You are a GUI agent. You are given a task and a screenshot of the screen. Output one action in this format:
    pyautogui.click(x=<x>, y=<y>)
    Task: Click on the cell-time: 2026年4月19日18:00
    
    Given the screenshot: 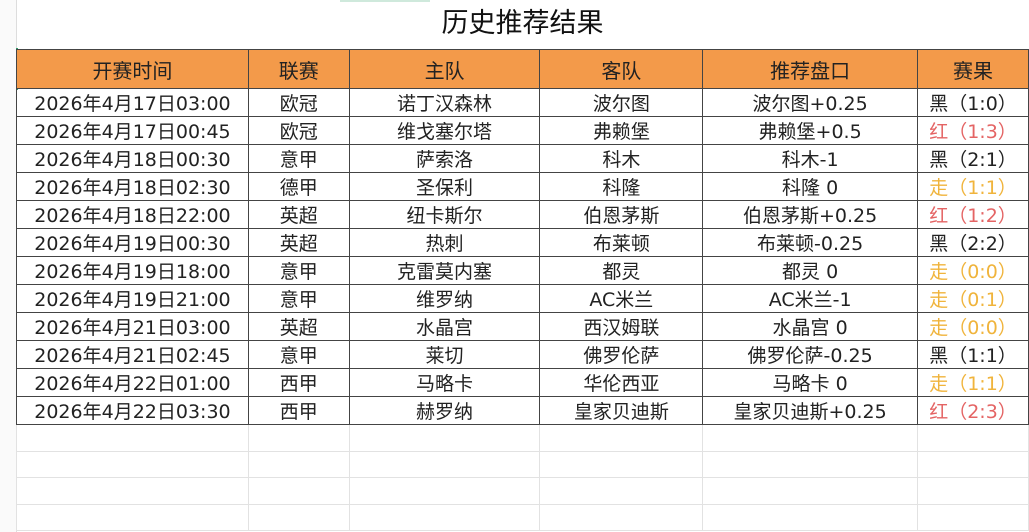 What is the action you would take?
    pyautogui.click(x=132, y=270)
    